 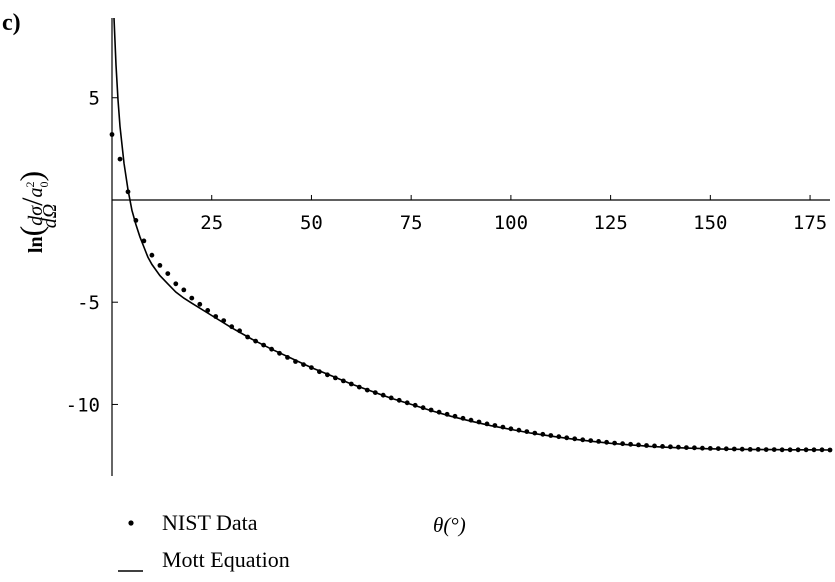 What do you see at coordinates (50, 216) in the screenshot?
I see `y-label-denominator: dΩ` at bounding box center [50, 216].